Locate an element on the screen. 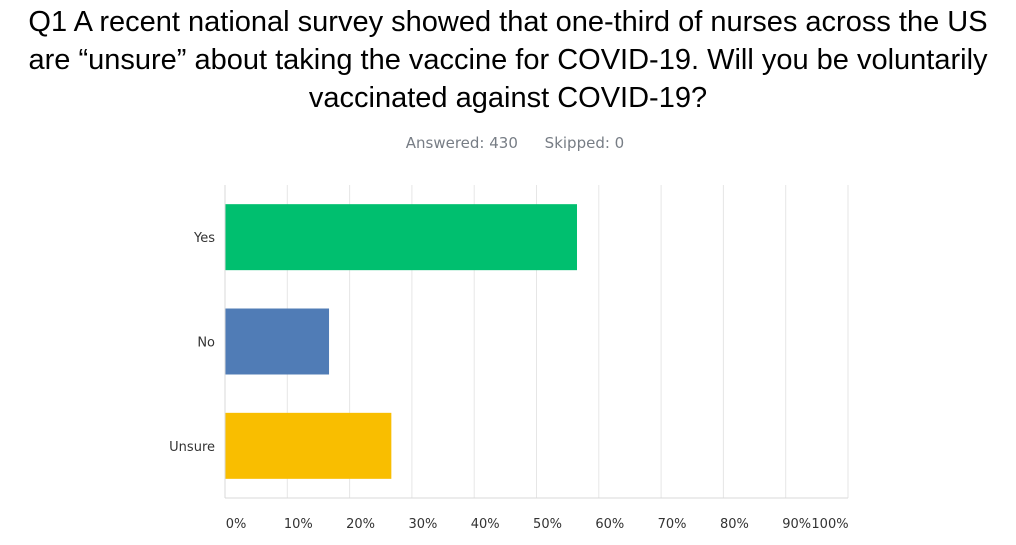  x-tick-label: 90% is located at coordinates (796, 524).